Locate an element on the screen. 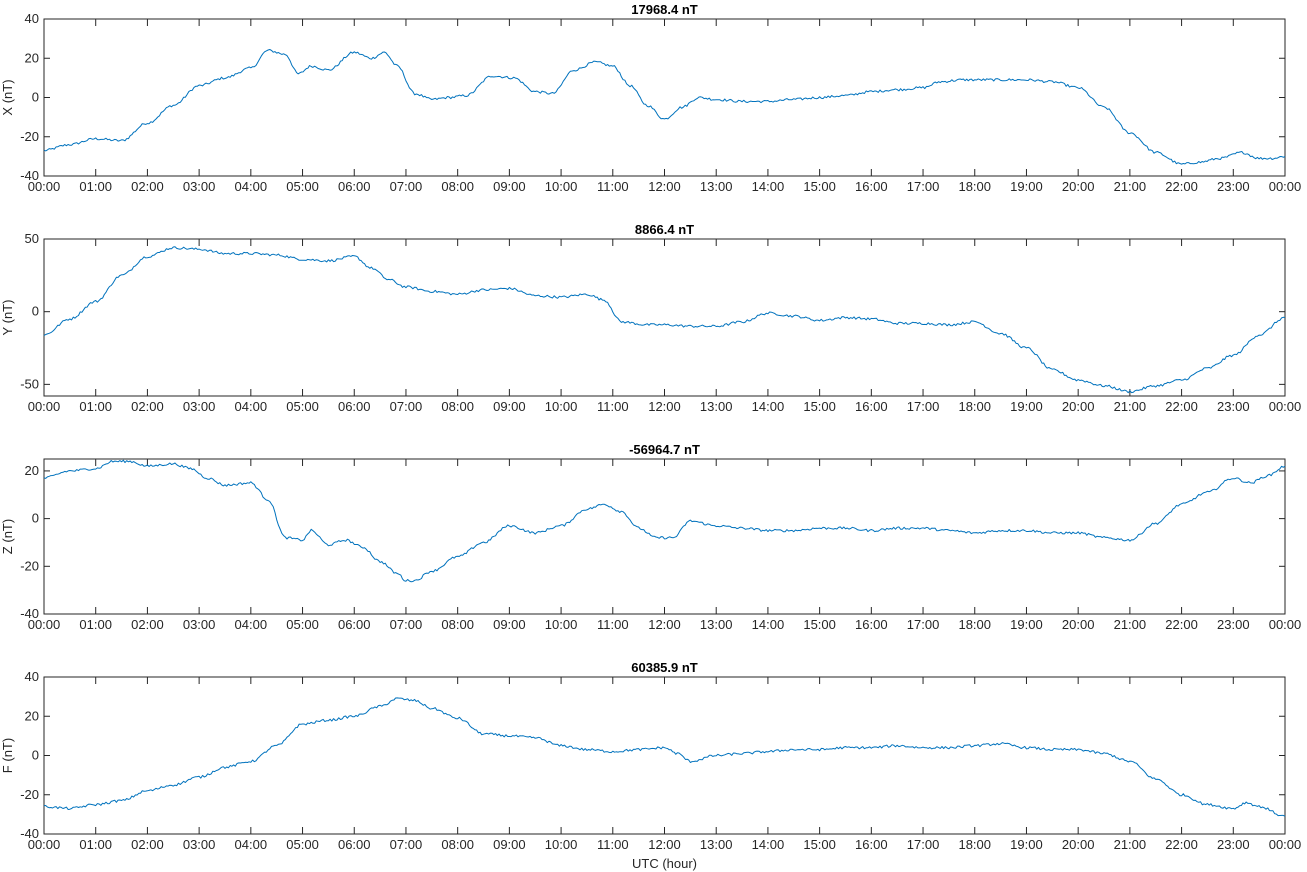 This screenshot has height=872, width=1307. x-axis-label: UTC (hour) is located at coordinates (664, 863).